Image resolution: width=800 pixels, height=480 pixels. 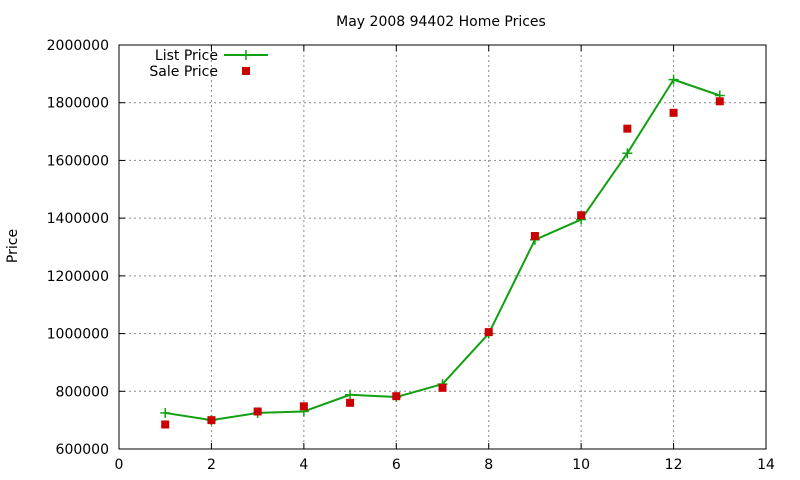 What do you see at coordinates (581, 465) in the screenshot?
I see `x-tick-label: 10` at bounding box center [581, 465].